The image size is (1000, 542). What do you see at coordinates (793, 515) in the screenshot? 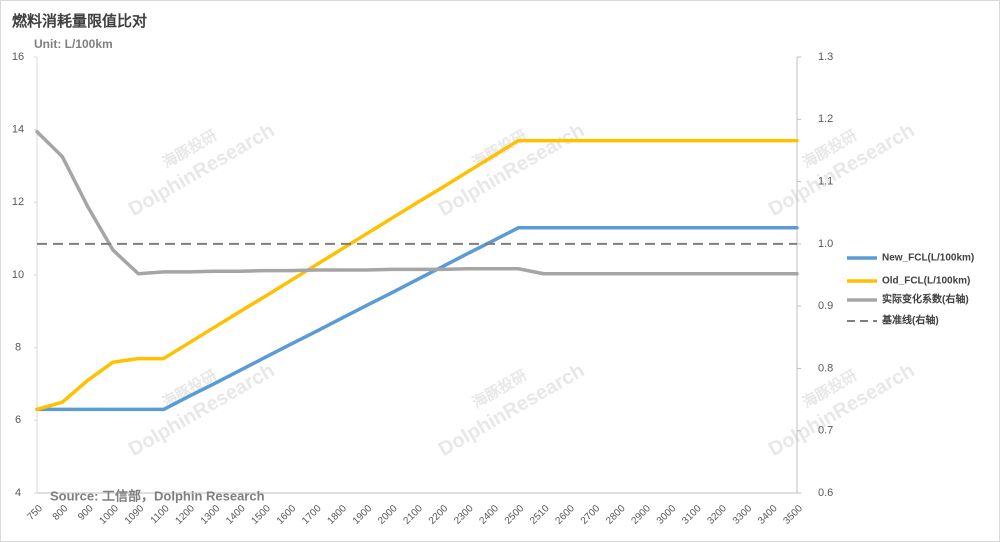
I see `x-tick-label: 3500` at bounding box center [793, 515].